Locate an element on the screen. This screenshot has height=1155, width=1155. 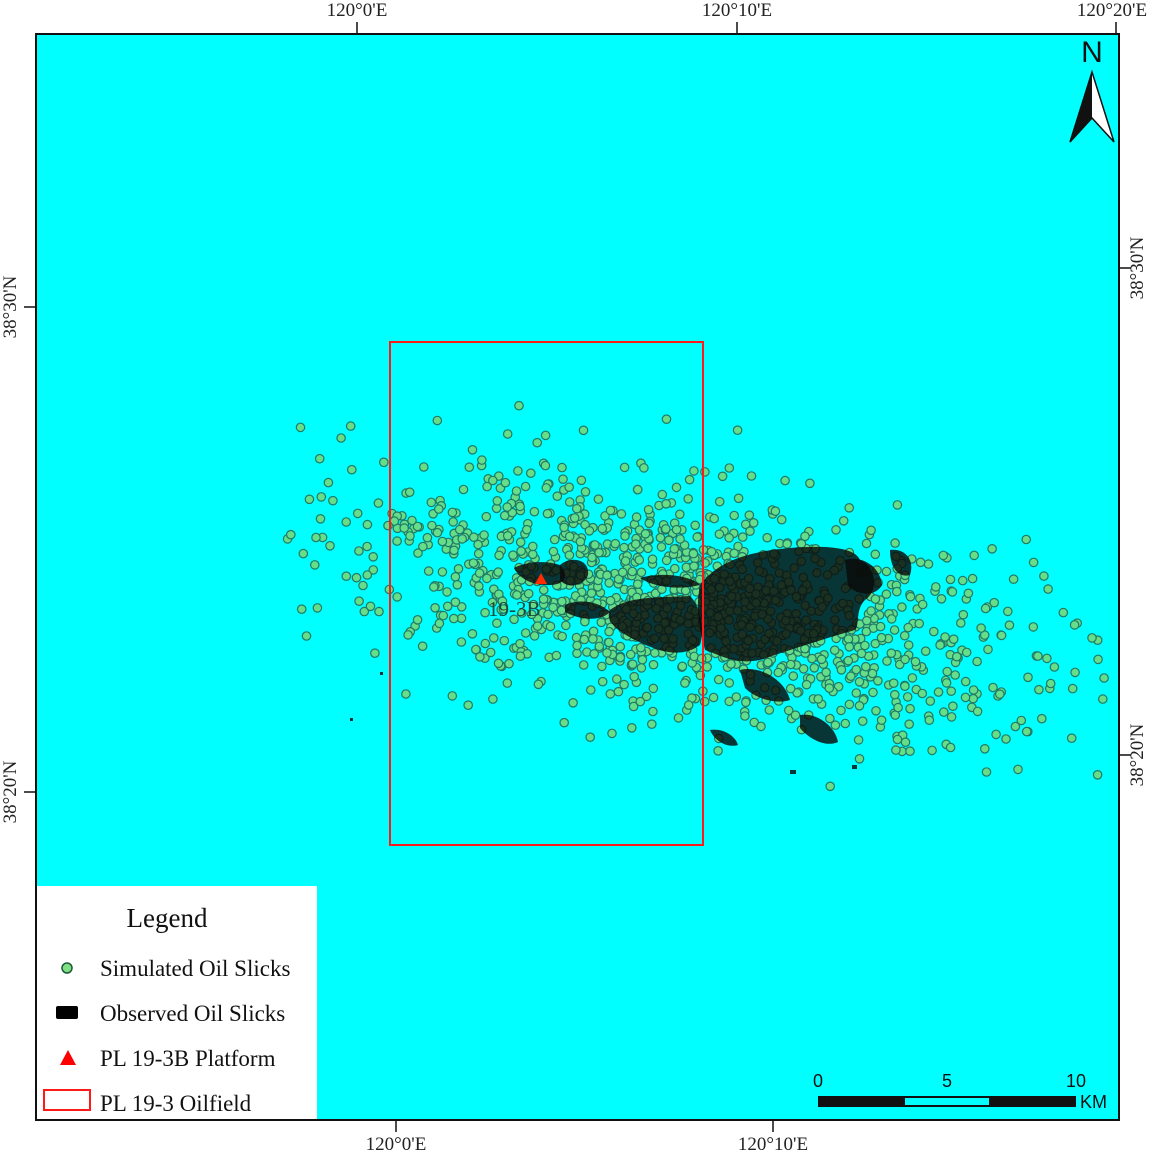
top-longitude-label-3: 120°20'E is located at coordinates (1112, 10).